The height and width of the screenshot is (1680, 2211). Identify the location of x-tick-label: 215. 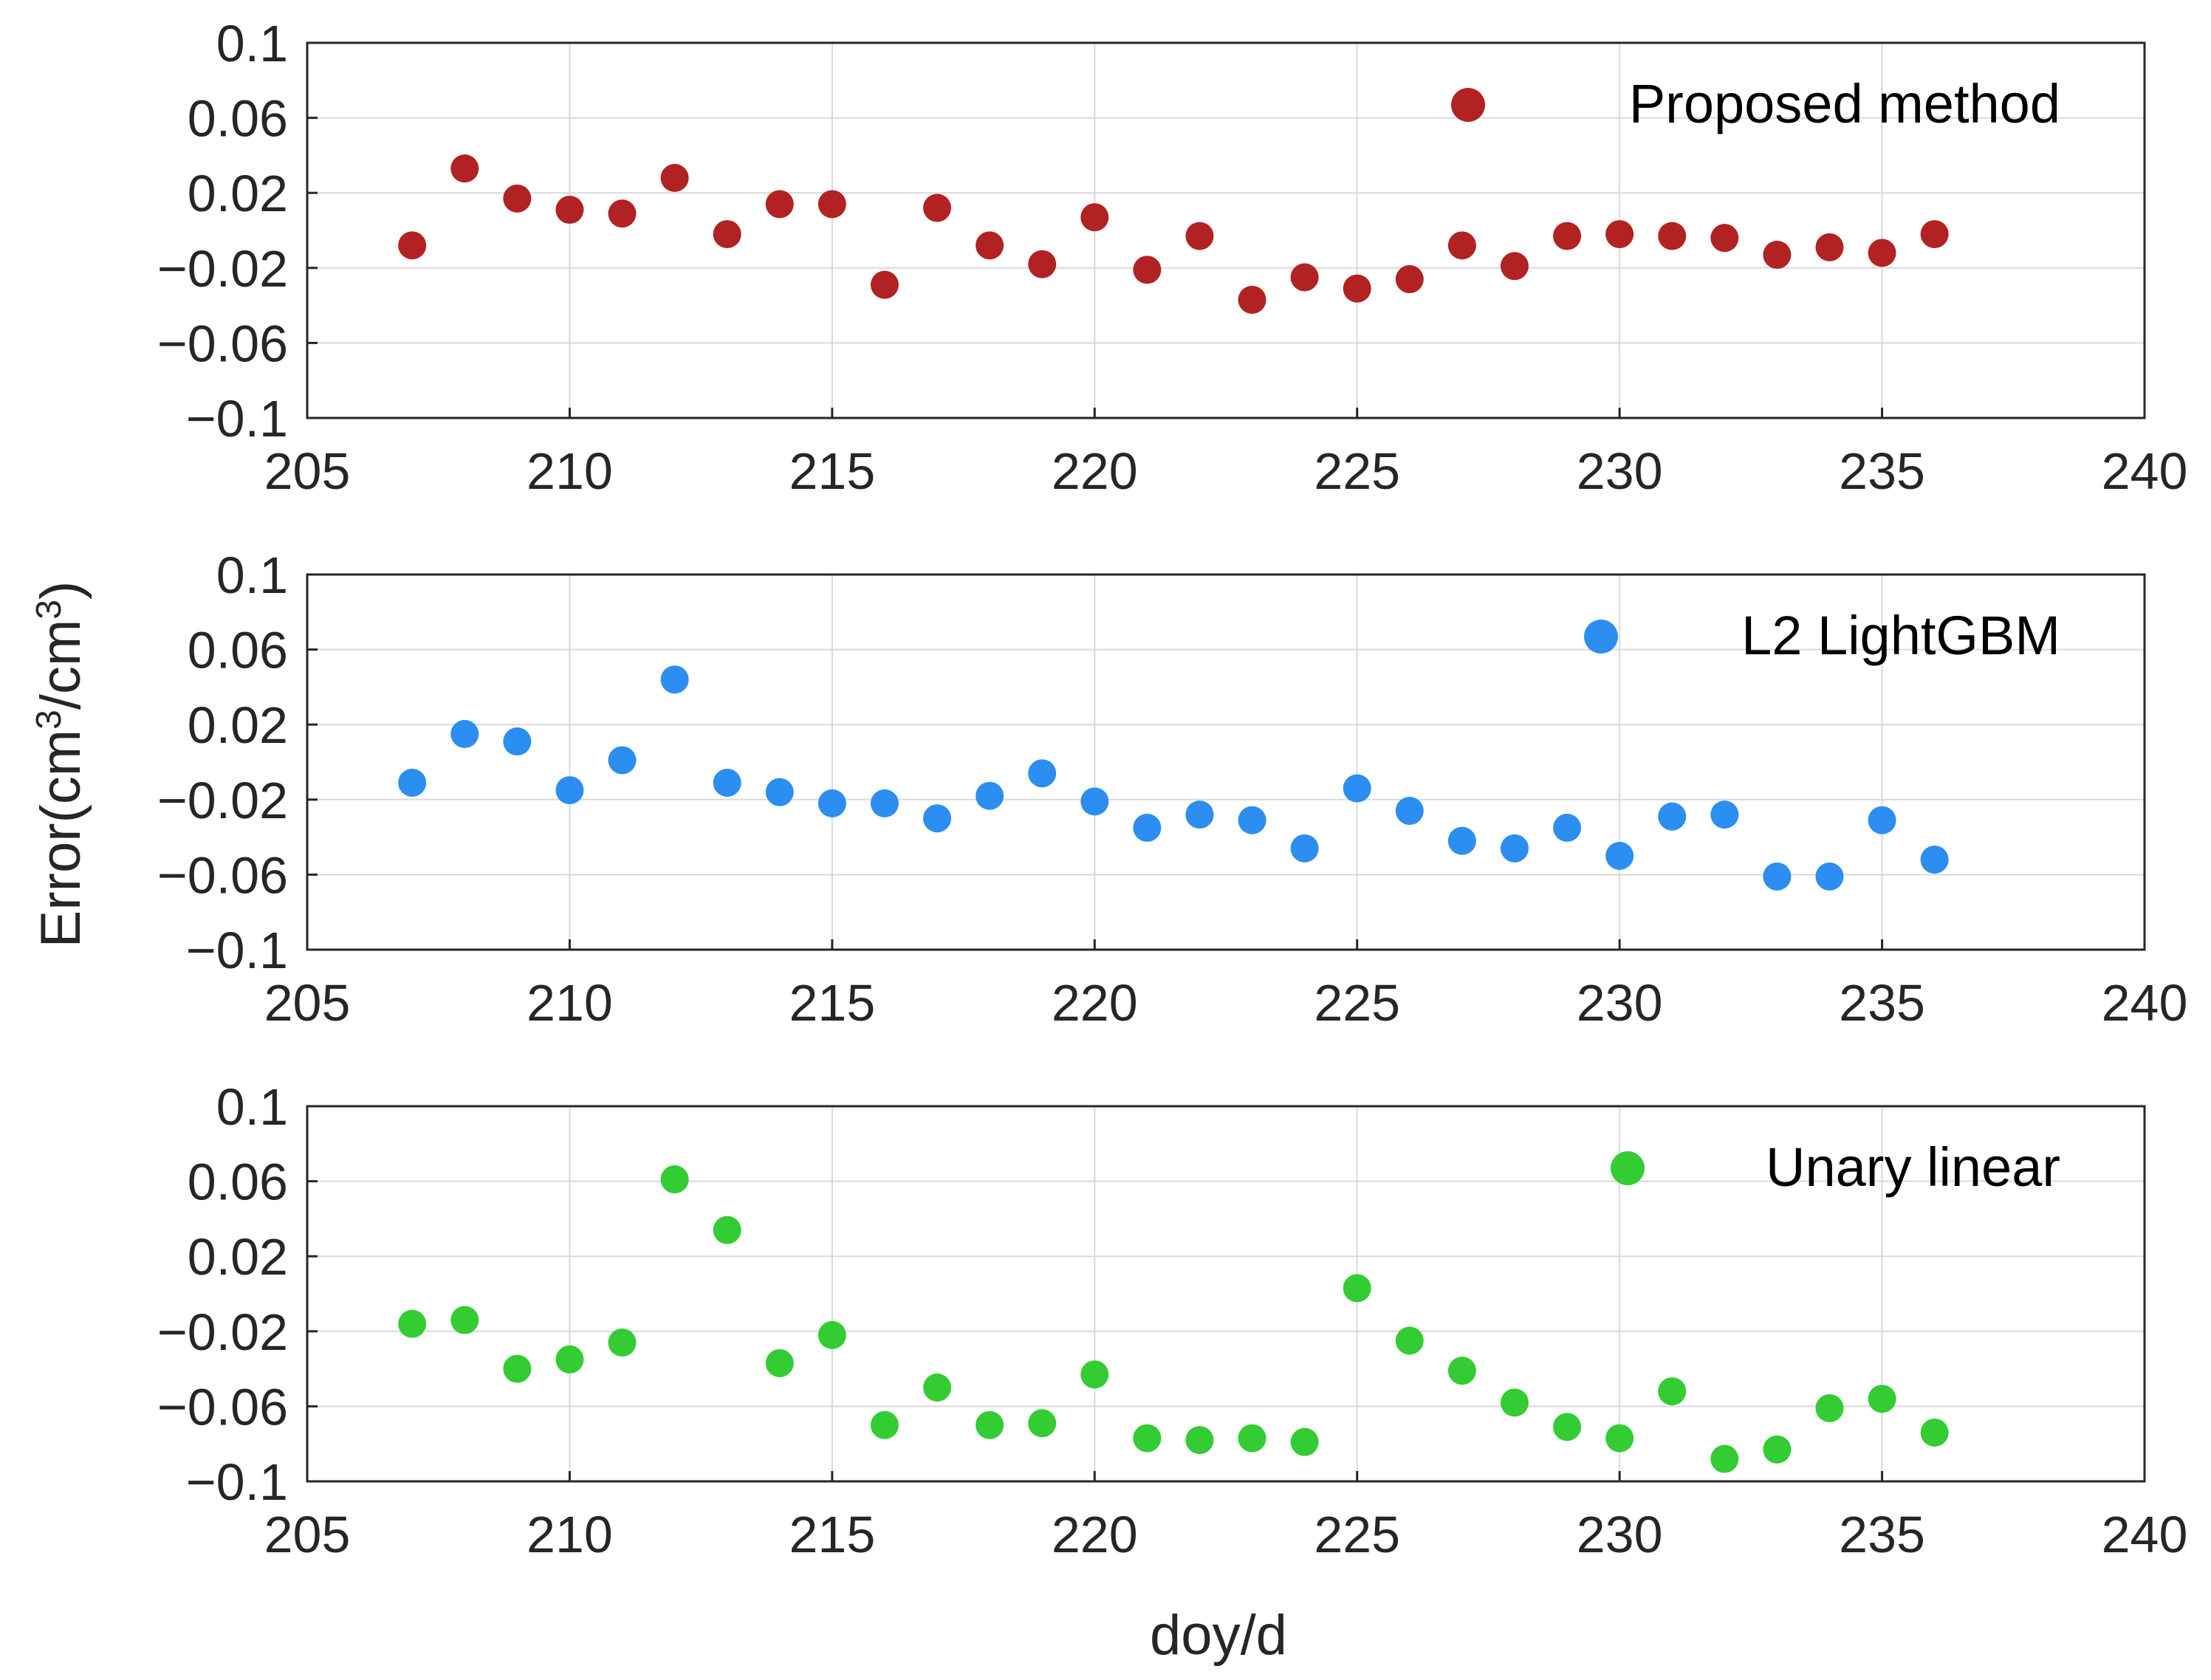
(832, 1534).